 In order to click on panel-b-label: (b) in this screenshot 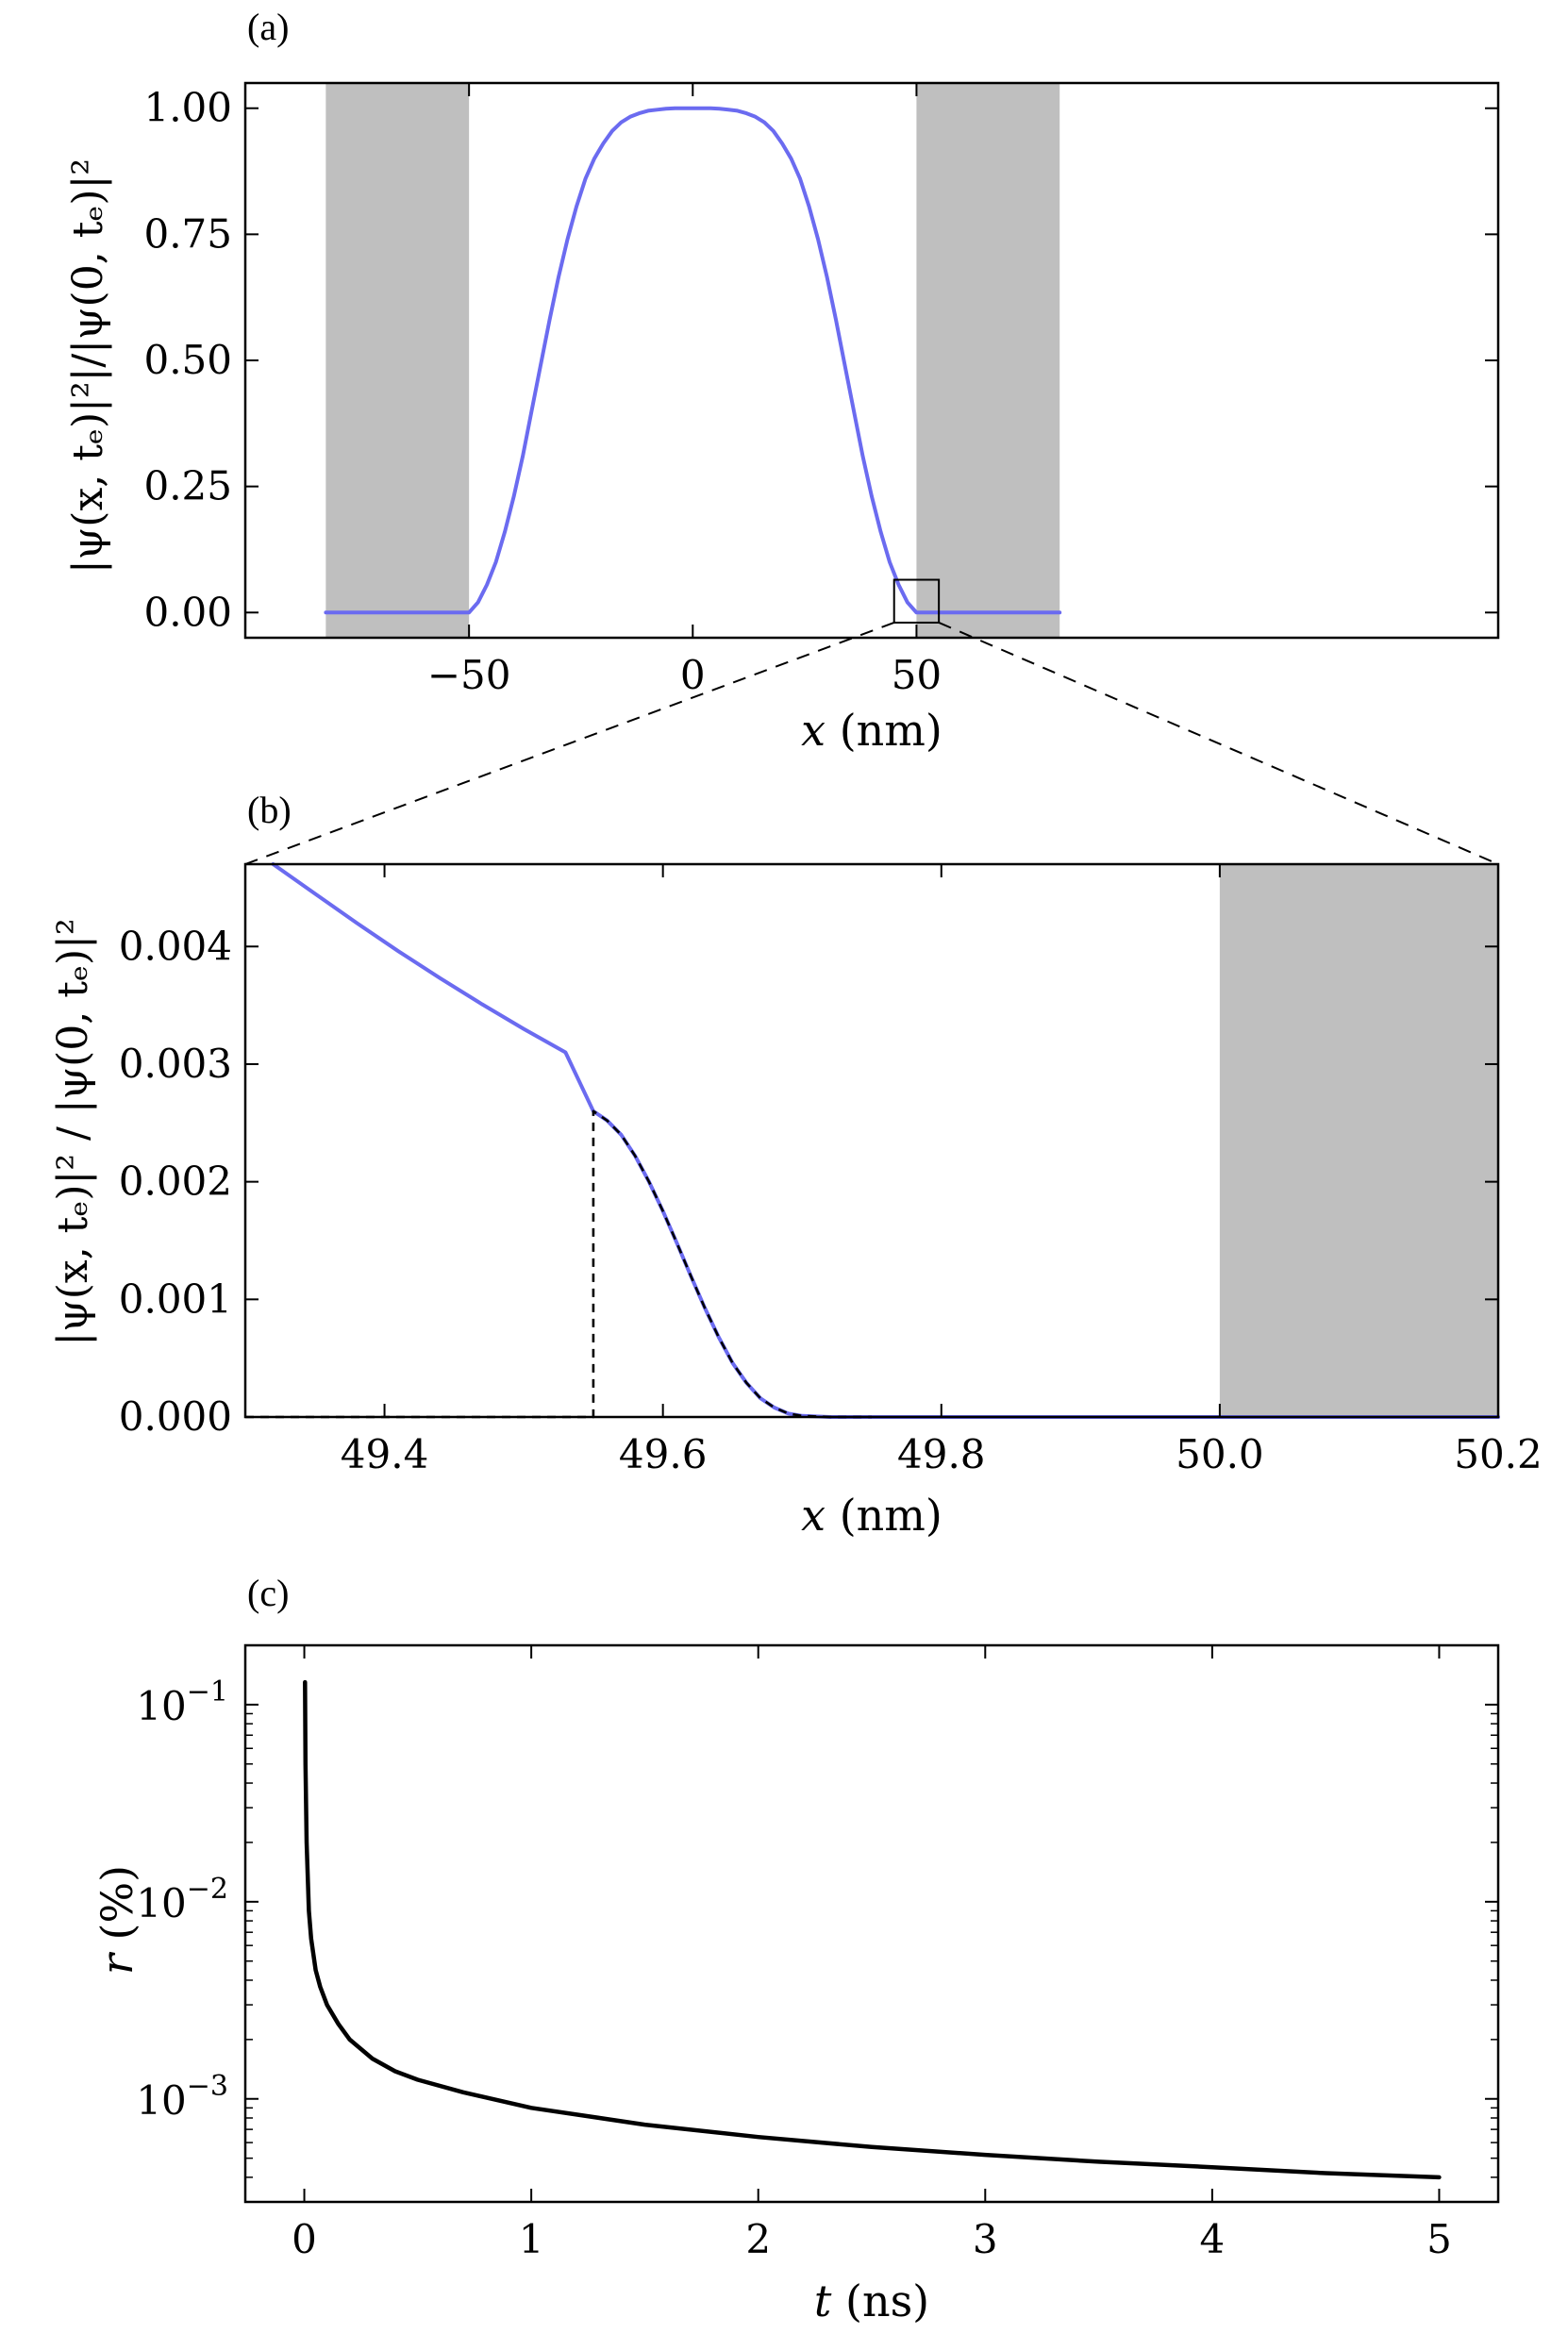, I will do `click(269, 810)`.